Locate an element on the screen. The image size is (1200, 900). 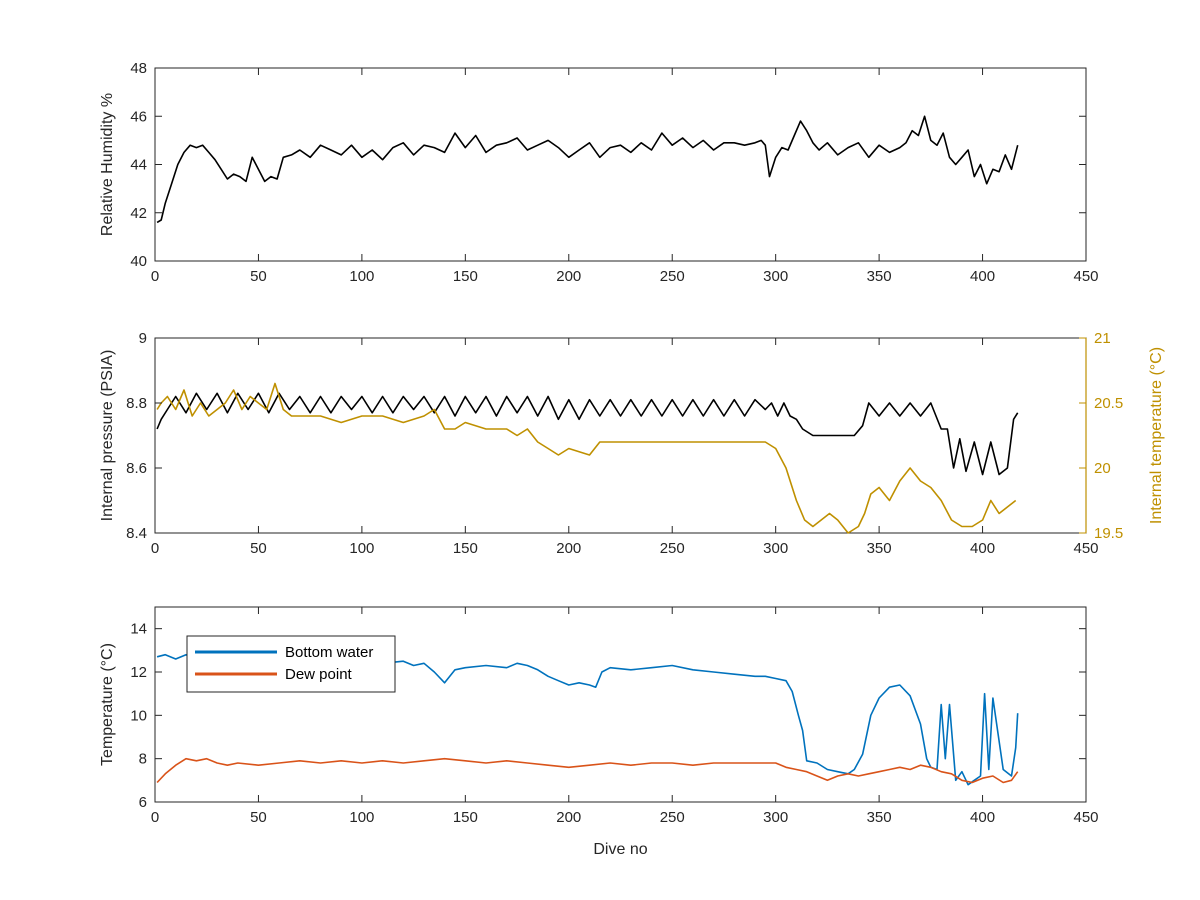
y-tick-label: 12 is located at coordinates (138, 672).